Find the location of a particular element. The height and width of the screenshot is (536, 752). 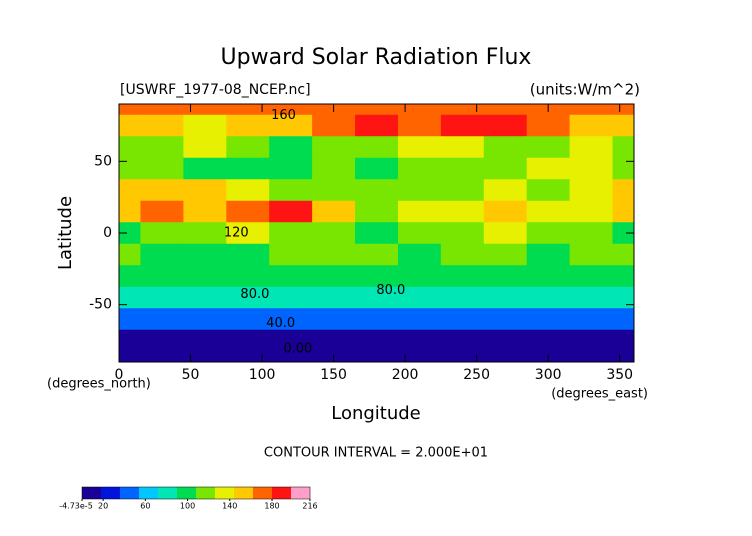

colorbar-label: 140 is located at coordinates (229, 506).